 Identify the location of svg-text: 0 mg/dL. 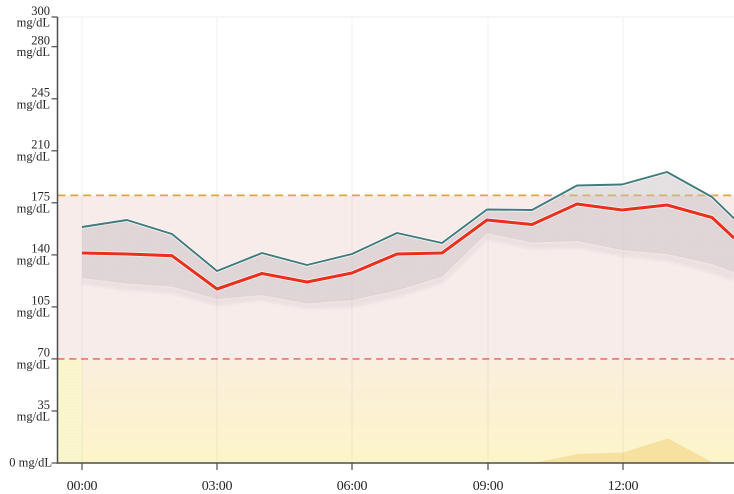
(30, 463).